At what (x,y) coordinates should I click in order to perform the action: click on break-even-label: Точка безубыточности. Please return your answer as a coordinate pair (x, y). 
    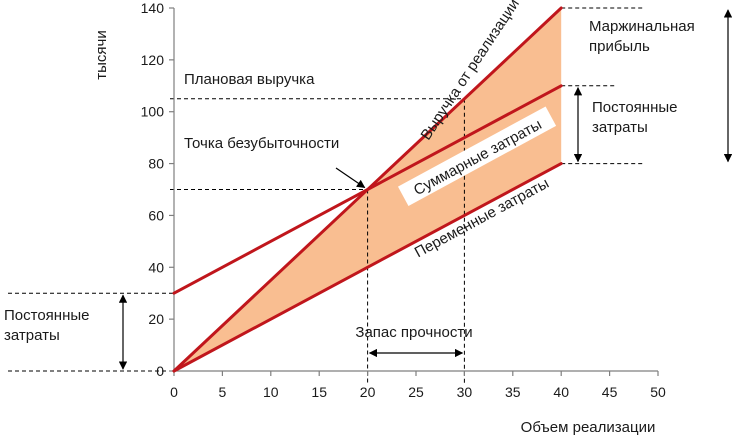
    Looking at the image, I should click on (261, 143).